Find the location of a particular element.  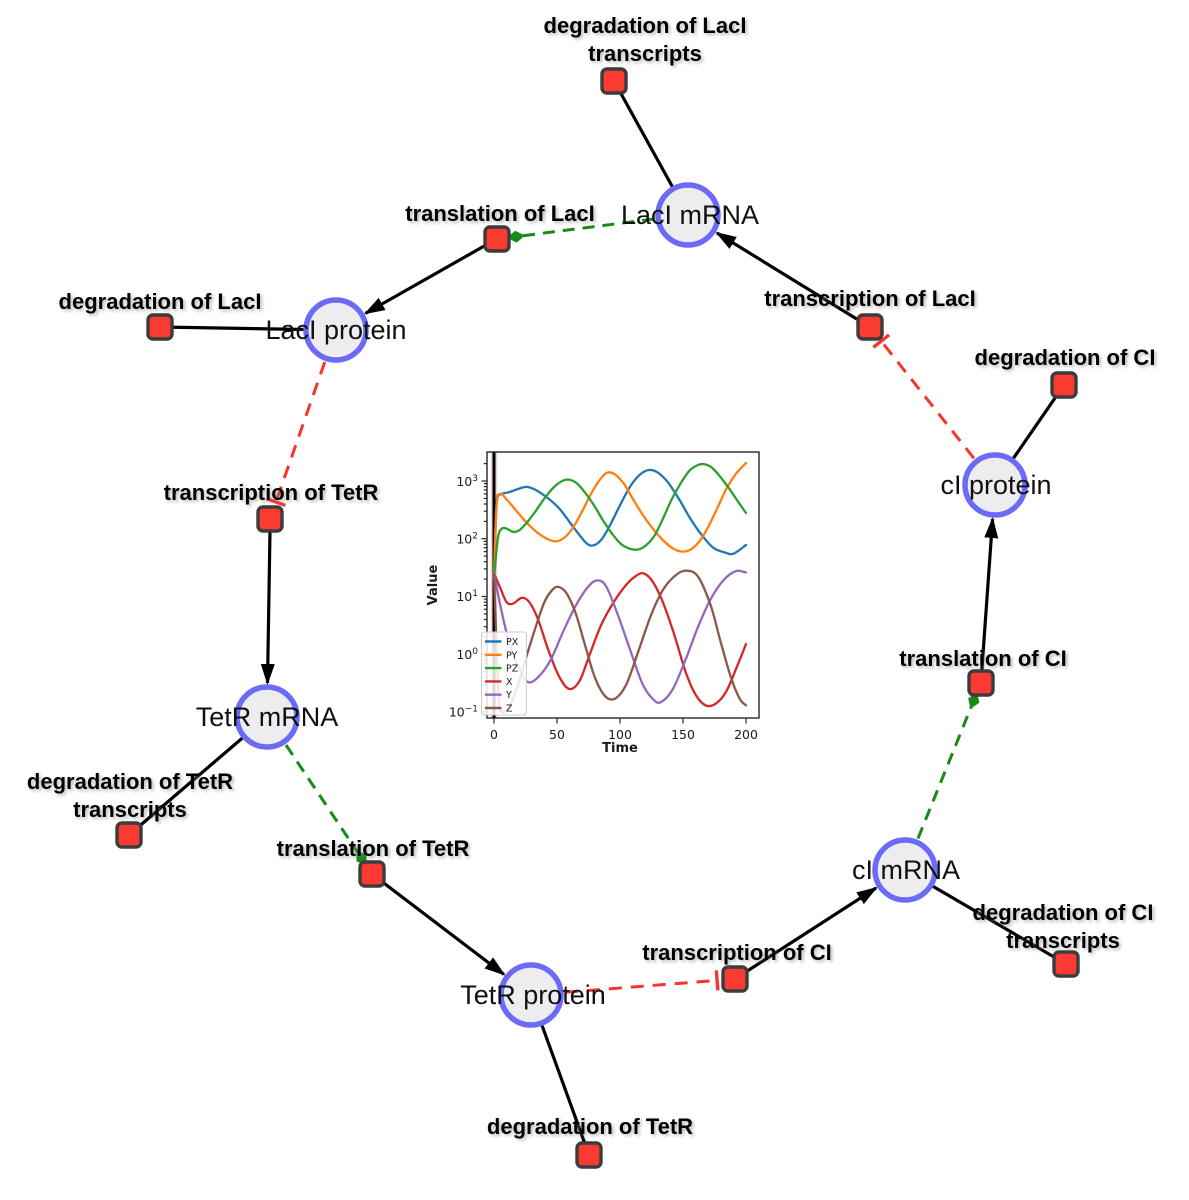

edge-transcription-tetr-to-mrna is located at coordinates (267, 607).